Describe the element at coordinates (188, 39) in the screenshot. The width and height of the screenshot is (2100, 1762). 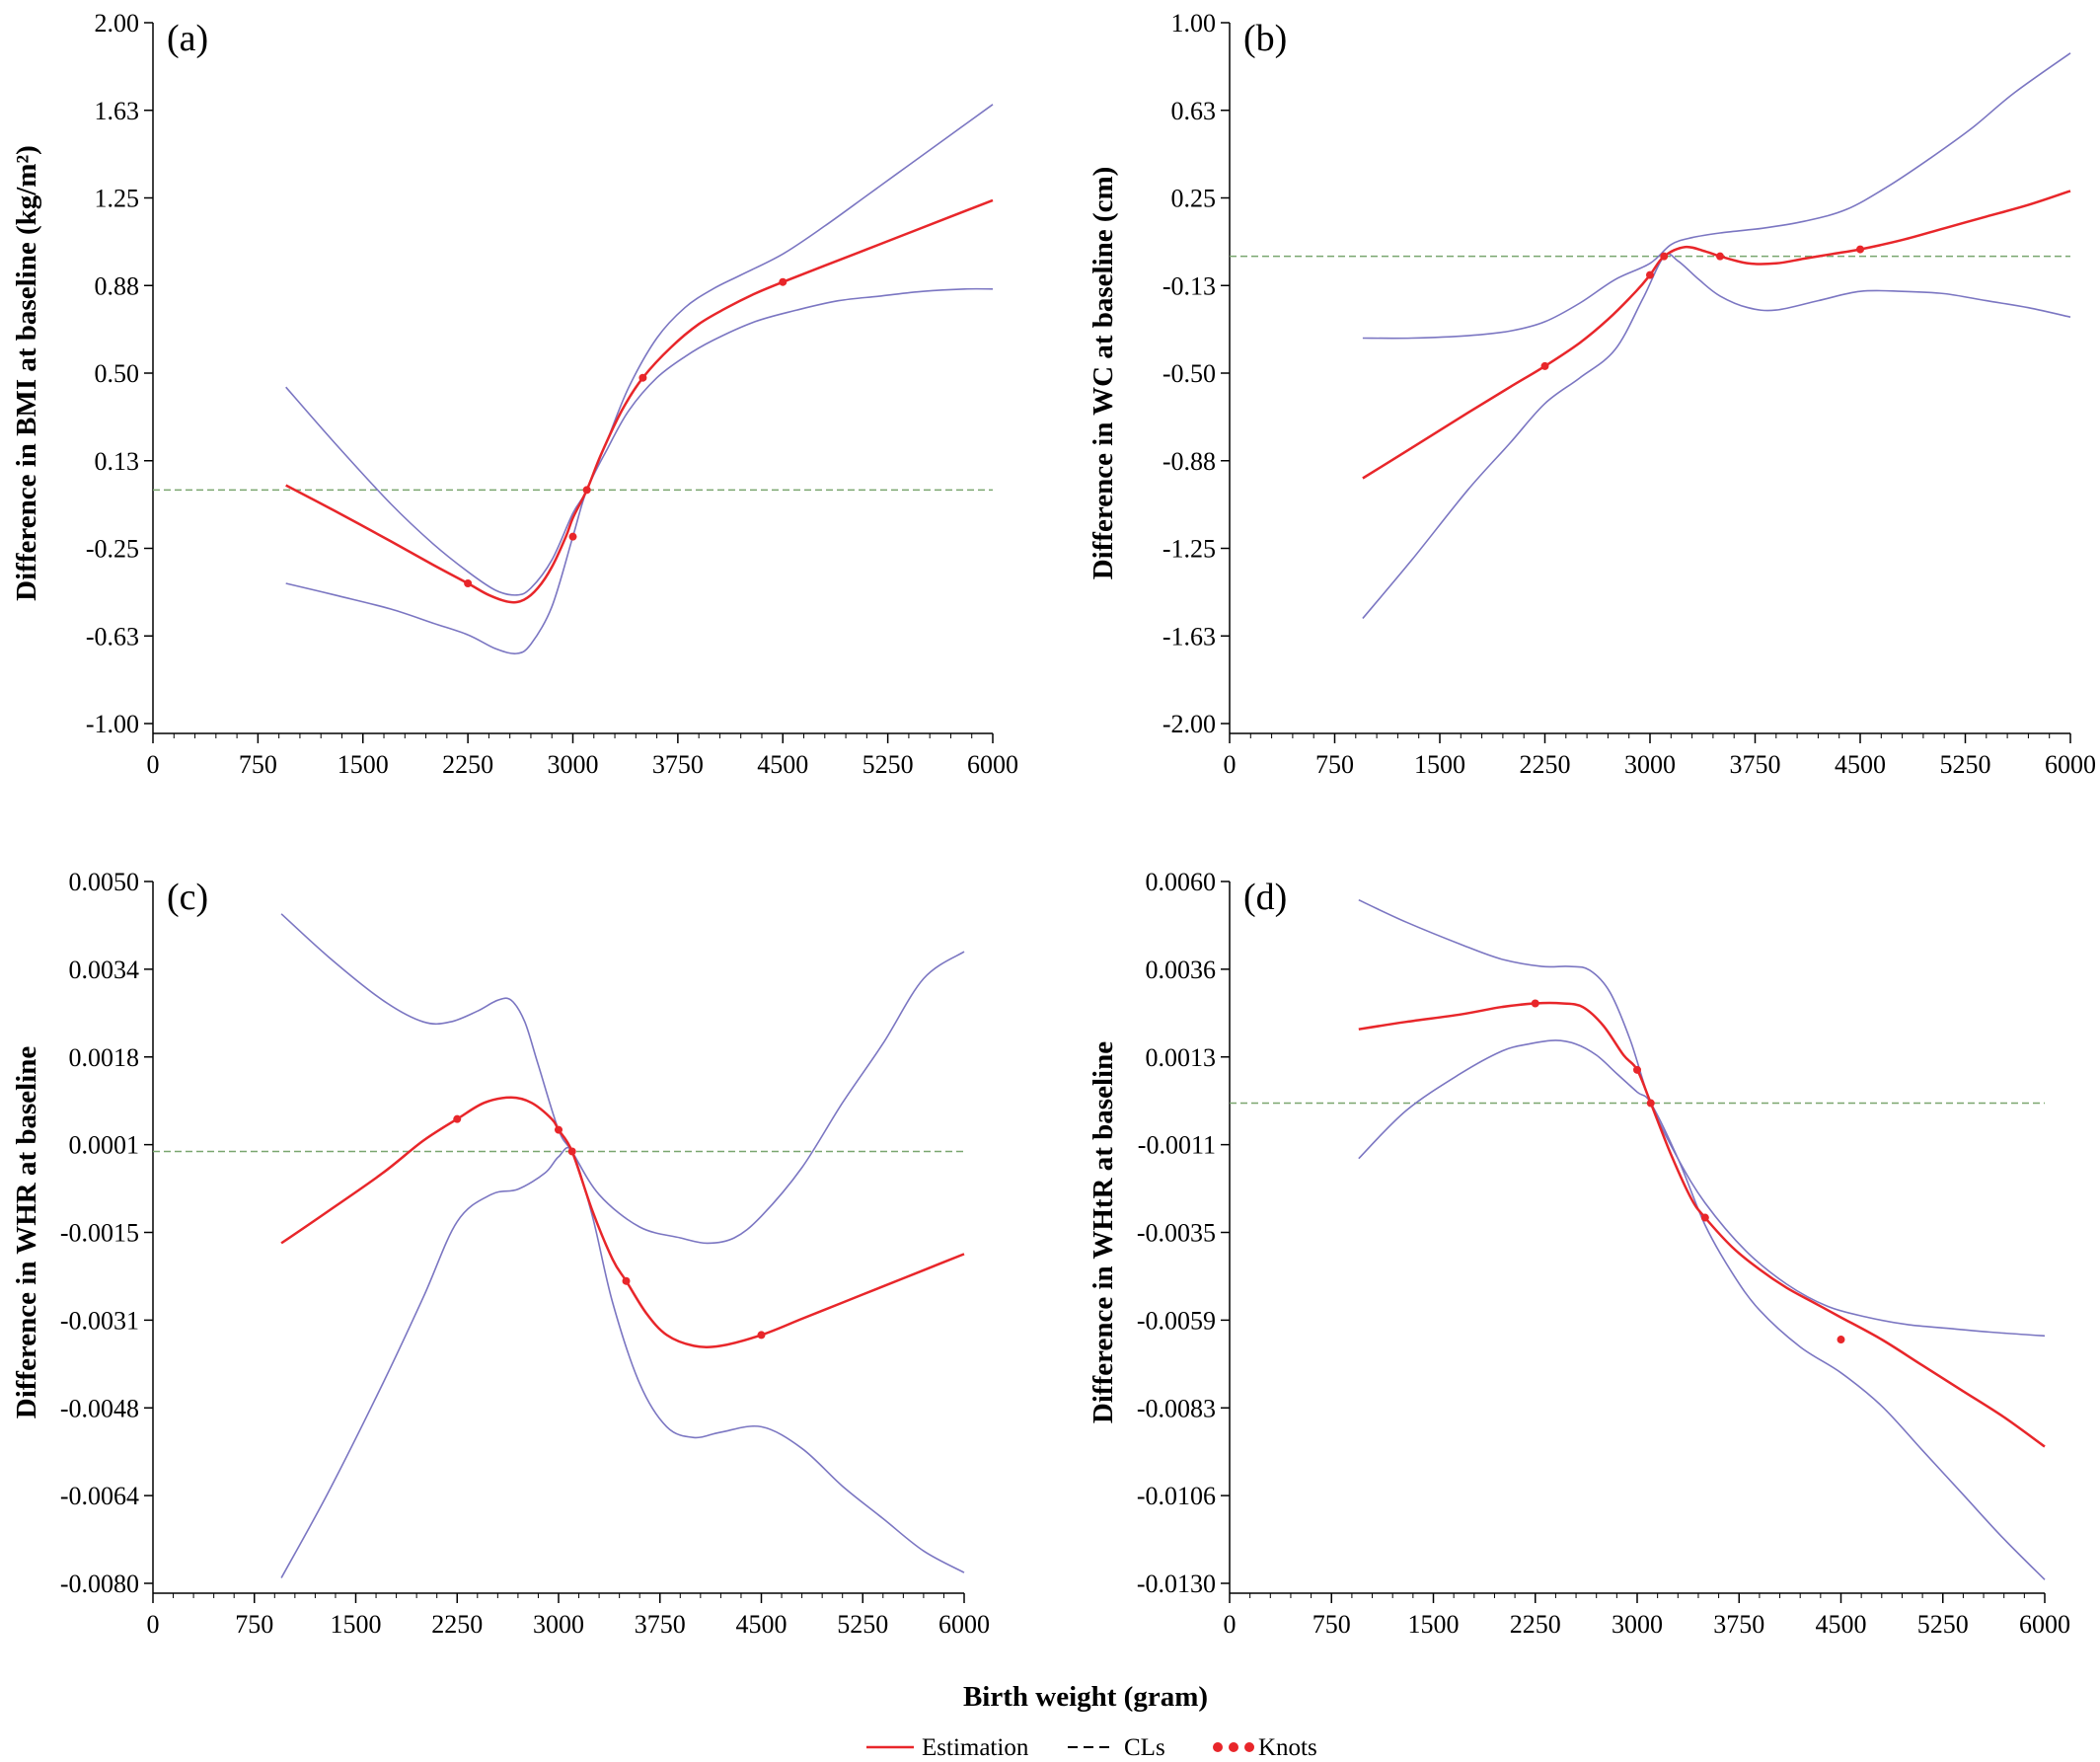
I see `panel-tag: (a)` at that location.